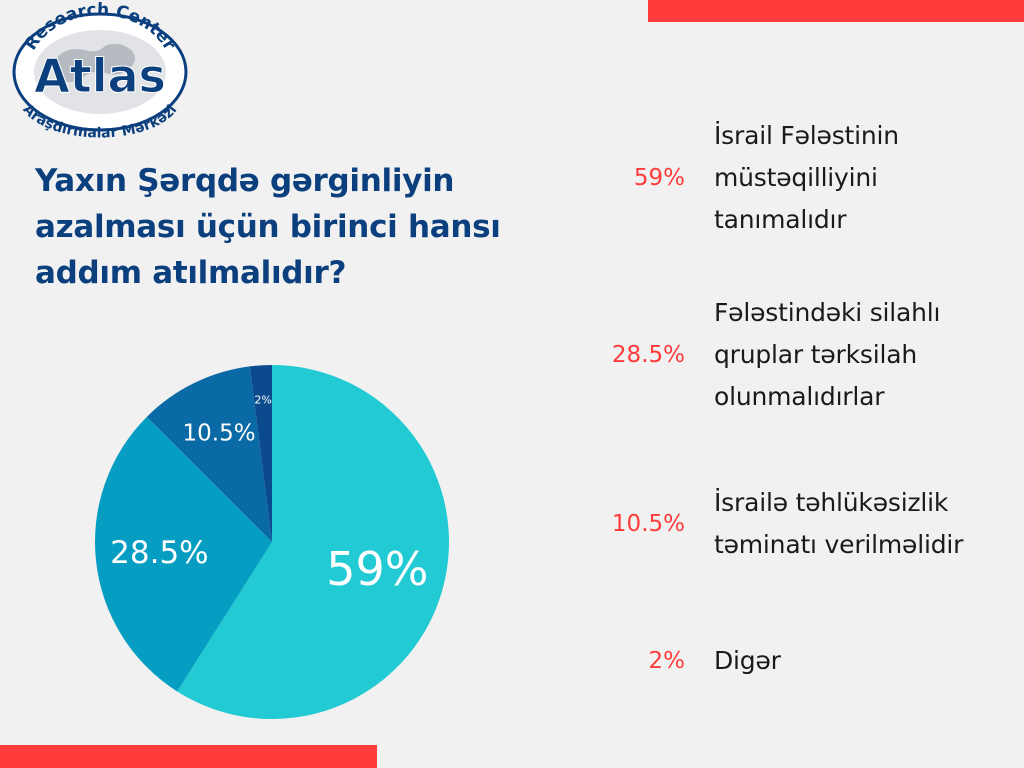  Describe the element at coordinates (188, 756) in the screenshot. I see `bottom-accent-bar` at that location.